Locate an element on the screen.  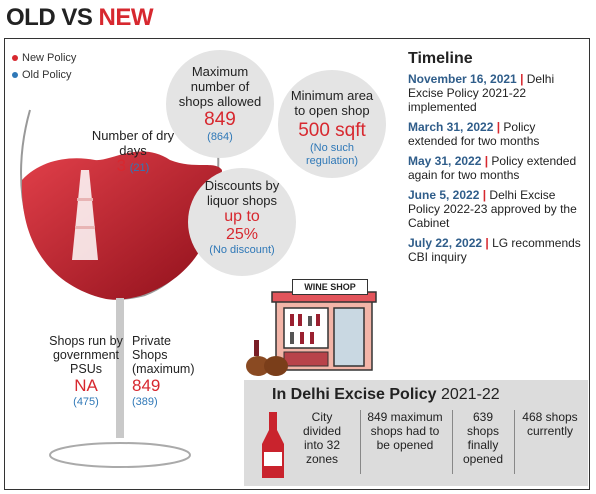
qutub-minar-icon is located at coordinates (85, 215).